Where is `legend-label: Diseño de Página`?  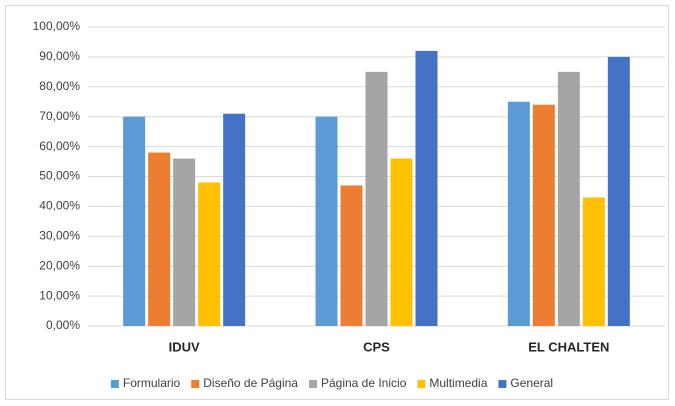
legend-label: Diseño de Página is located at coordinates (250, 383).